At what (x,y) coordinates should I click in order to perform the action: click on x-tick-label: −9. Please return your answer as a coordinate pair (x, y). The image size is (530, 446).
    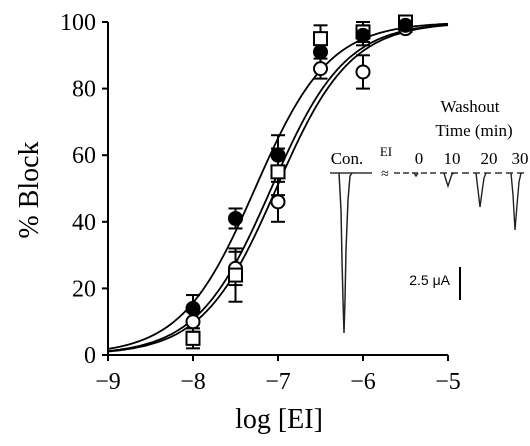
    Looking at the image, I should click on (108, 382).